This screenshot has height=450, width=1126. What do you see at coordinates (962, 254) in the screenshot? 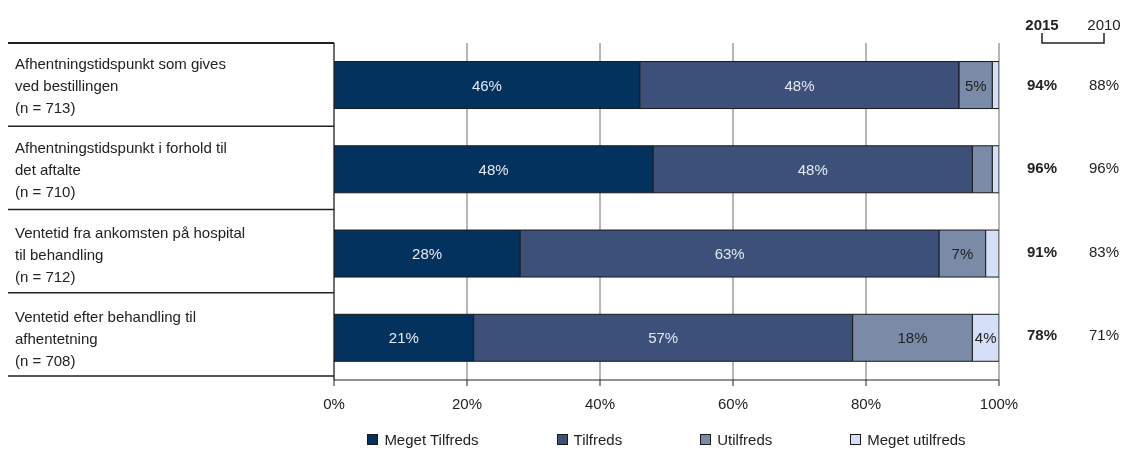
I see `data-label: 7%` at bounding box center [962, 254].